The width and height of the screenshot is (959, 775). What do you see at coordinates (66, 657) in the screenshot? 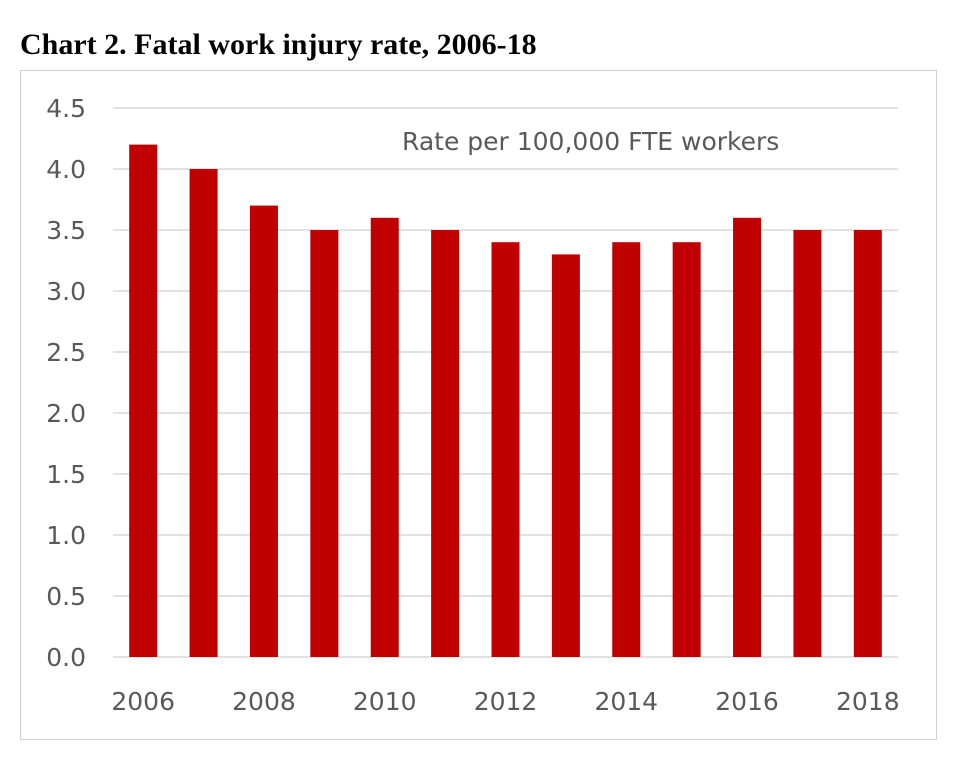
I see `y-tick-label: 0.0` at bounding box center [66, 657].